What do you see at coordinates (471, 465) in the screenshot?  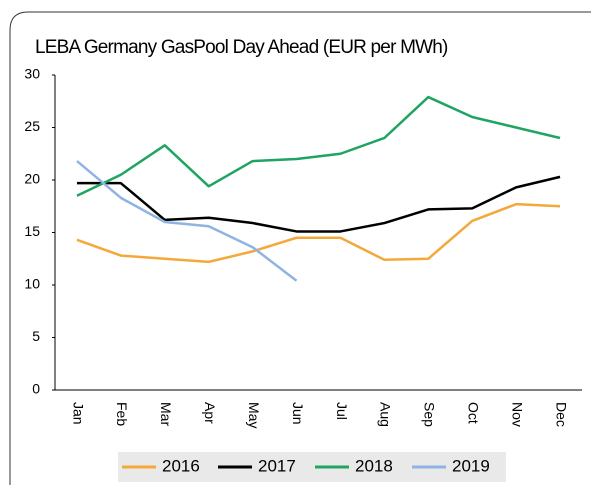 I see `legend-label: 2019` at bounding box center [471, 465].